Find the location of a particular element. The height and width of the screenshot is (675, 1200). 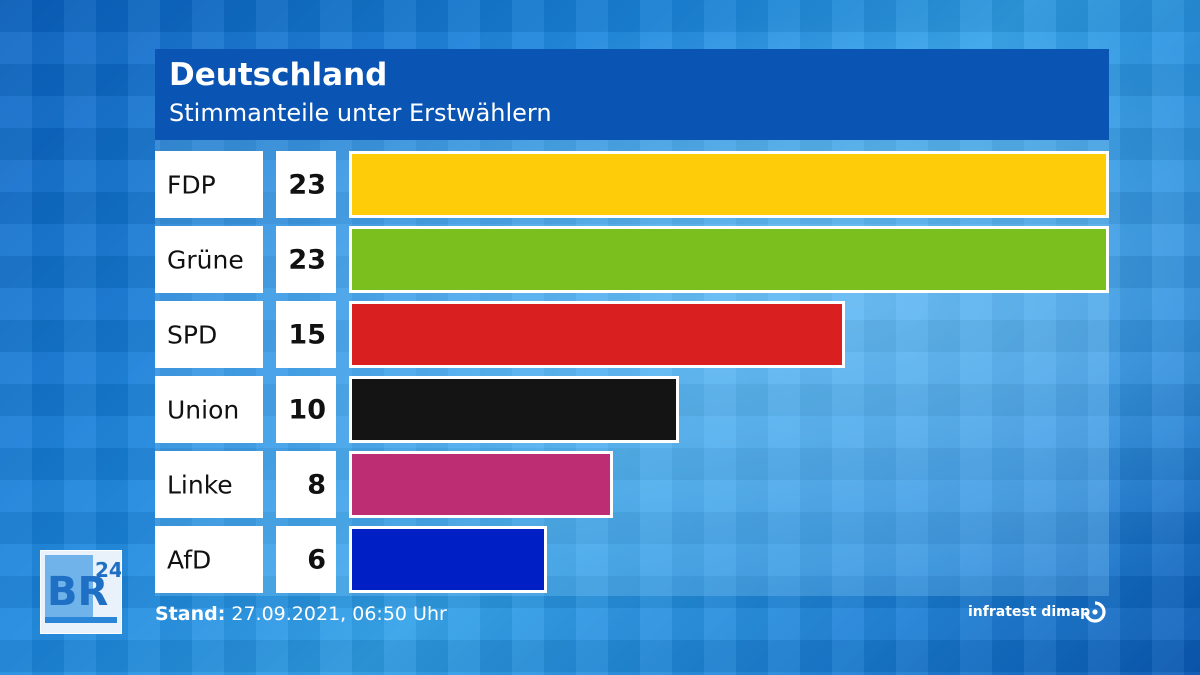

category-label-box: Union is located at coordinates (209, 409).